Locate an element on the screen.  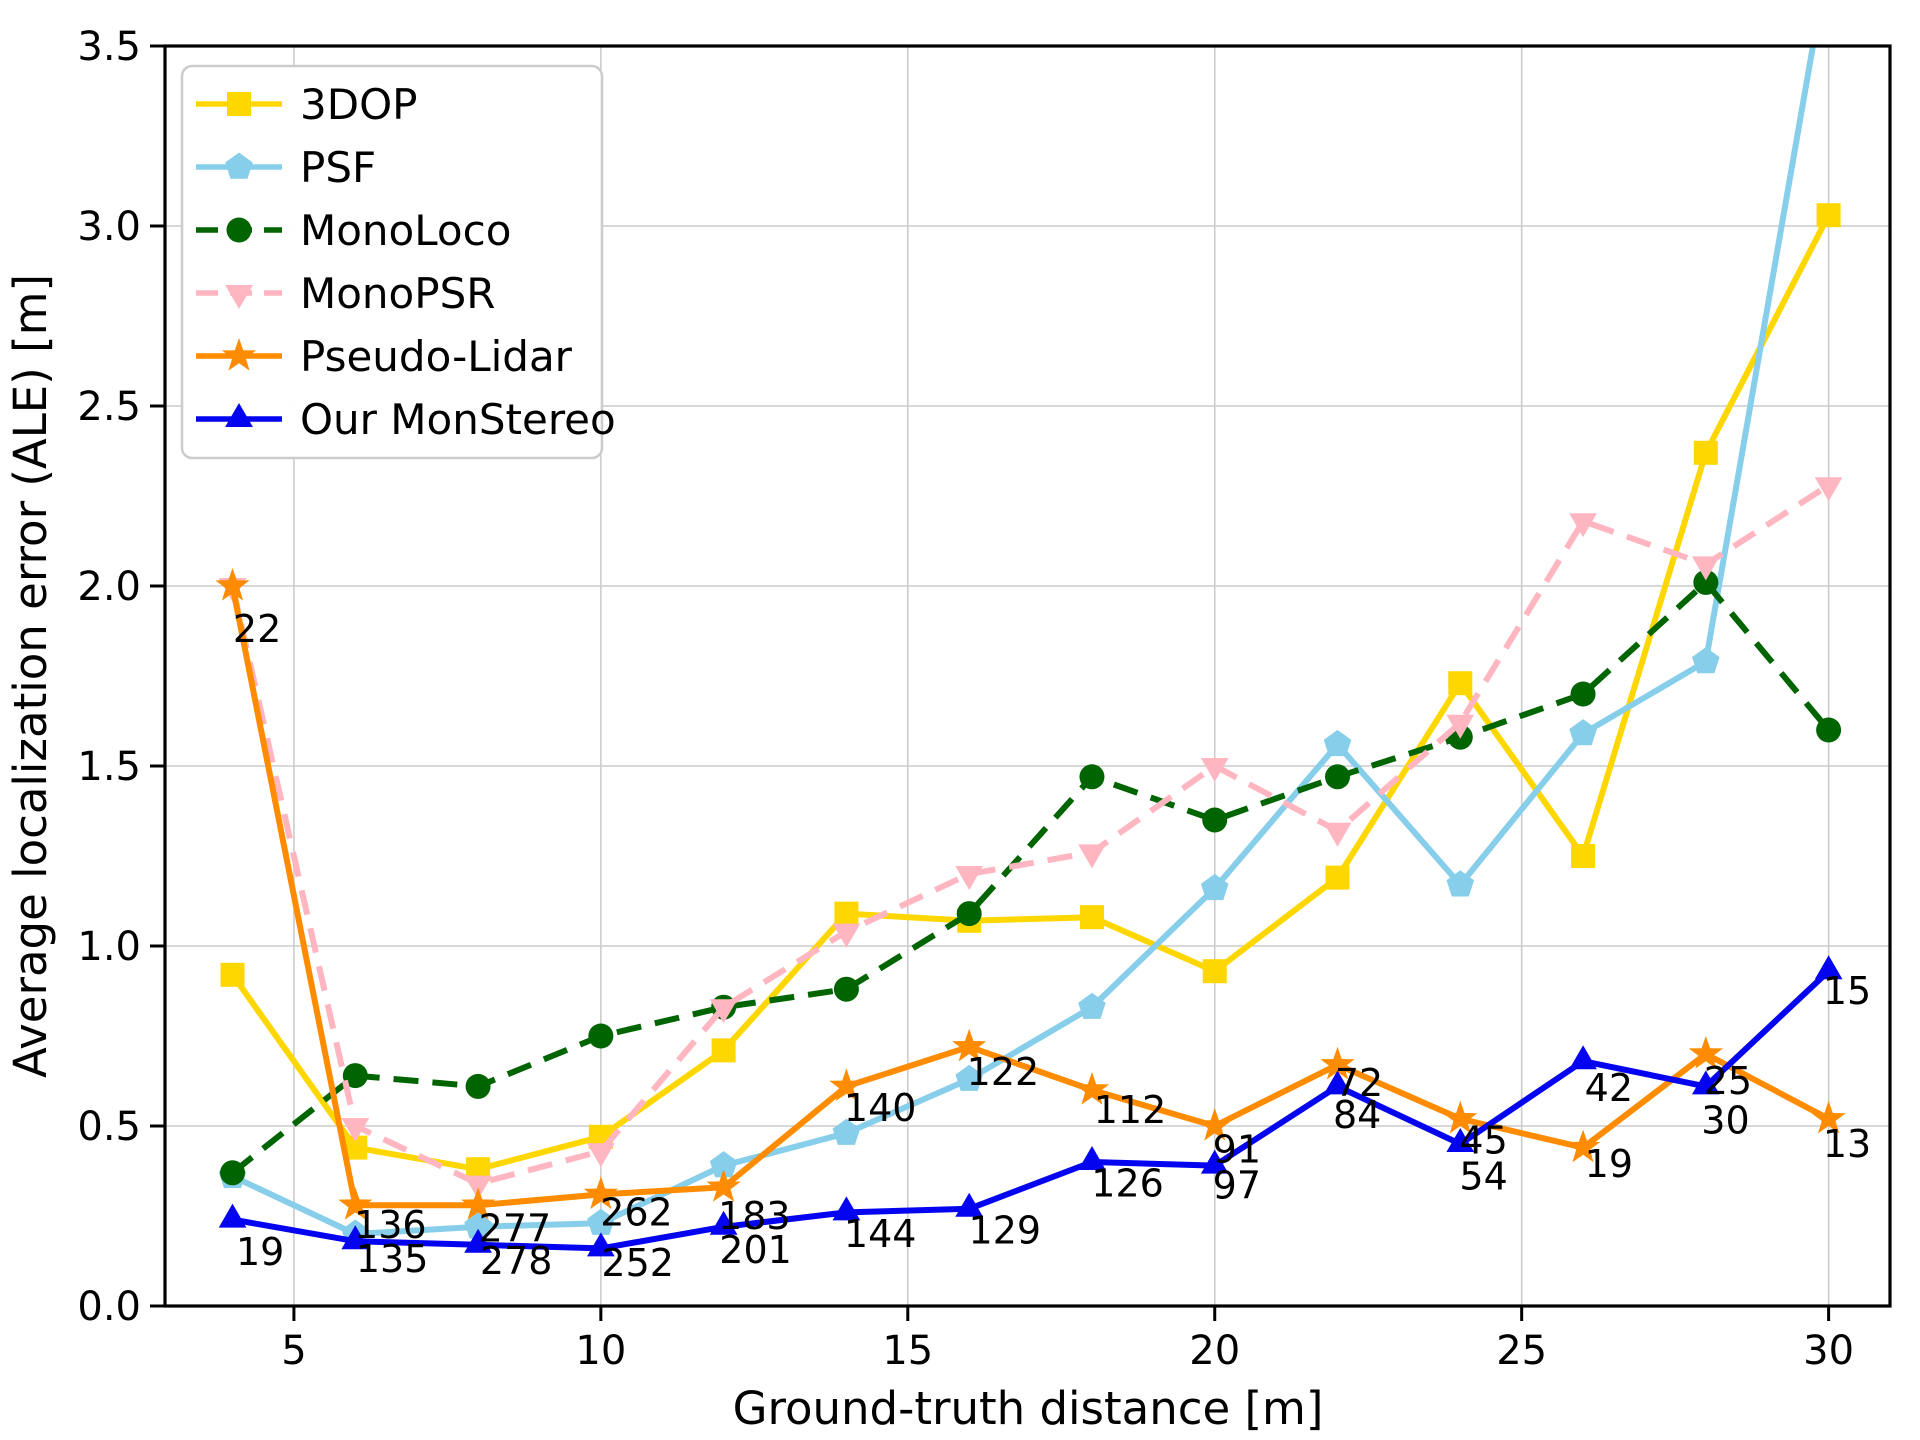
annotation-13-27: 13 is located at coordinates (1847, 1144).